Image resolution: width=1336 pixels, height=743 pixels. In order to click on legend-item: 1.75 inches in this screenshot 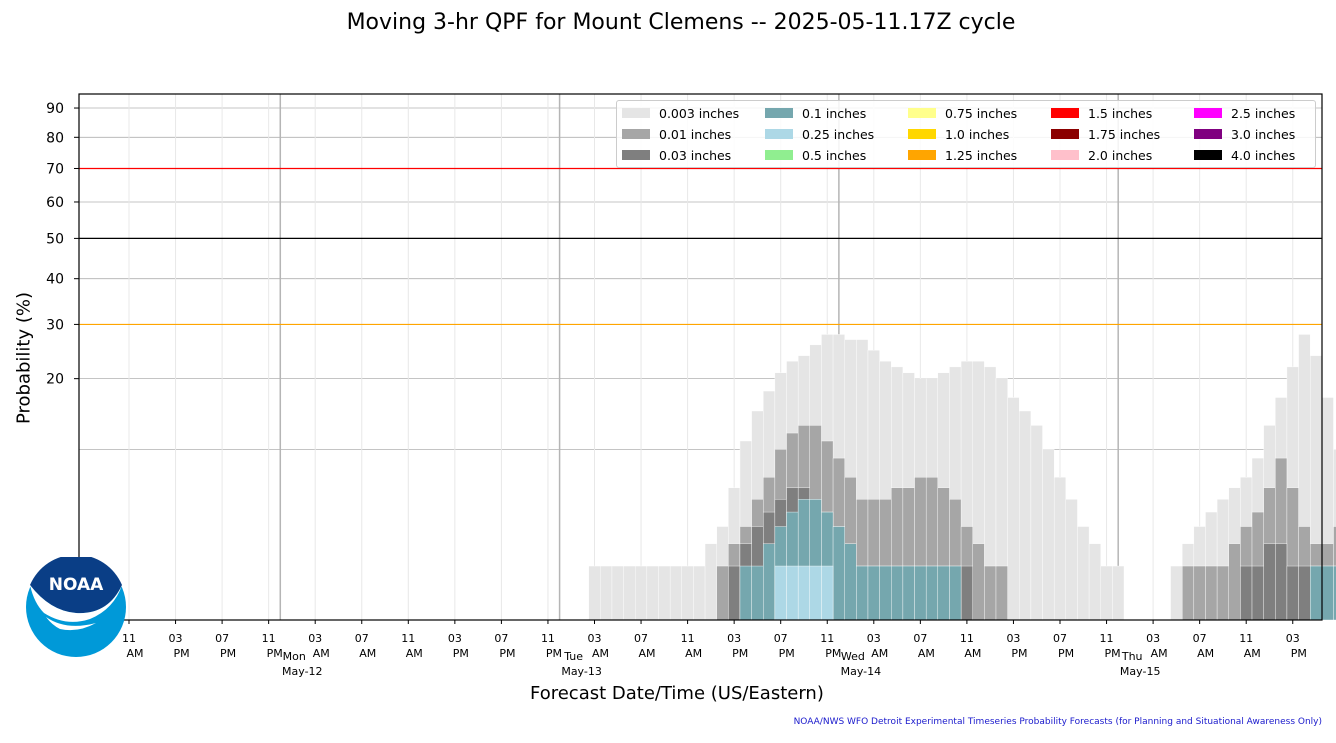, I will do `click(1105, 134)`.